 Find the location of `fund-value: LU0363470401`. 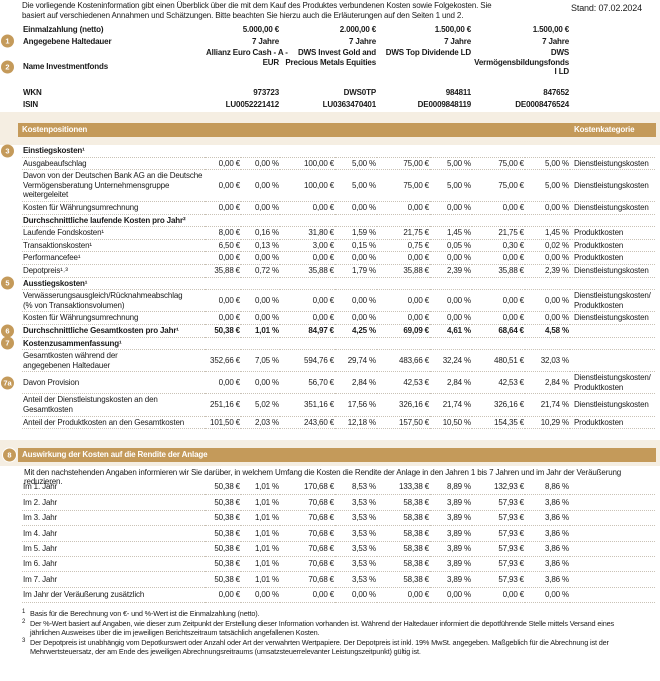

fund-value: LU0363470401 is located at coordinates (328, 105).